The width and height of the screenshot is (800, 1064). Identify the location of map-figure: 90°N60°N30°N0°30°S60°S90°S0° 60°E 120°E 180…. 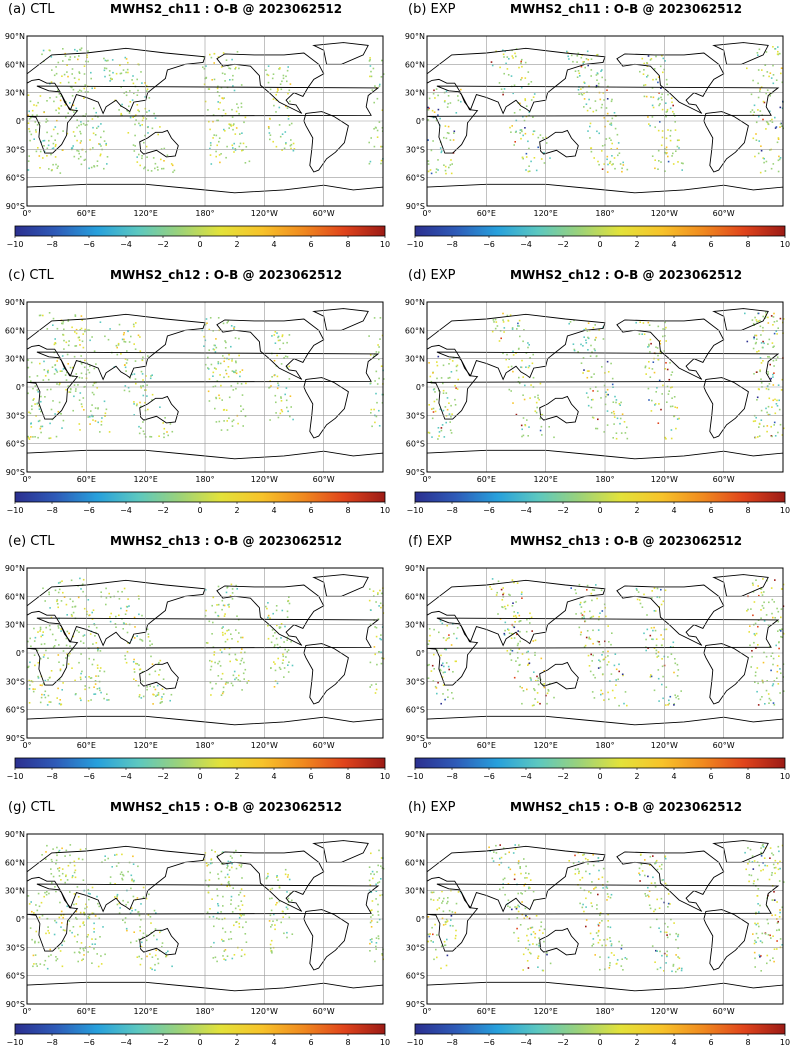
(597, 406).